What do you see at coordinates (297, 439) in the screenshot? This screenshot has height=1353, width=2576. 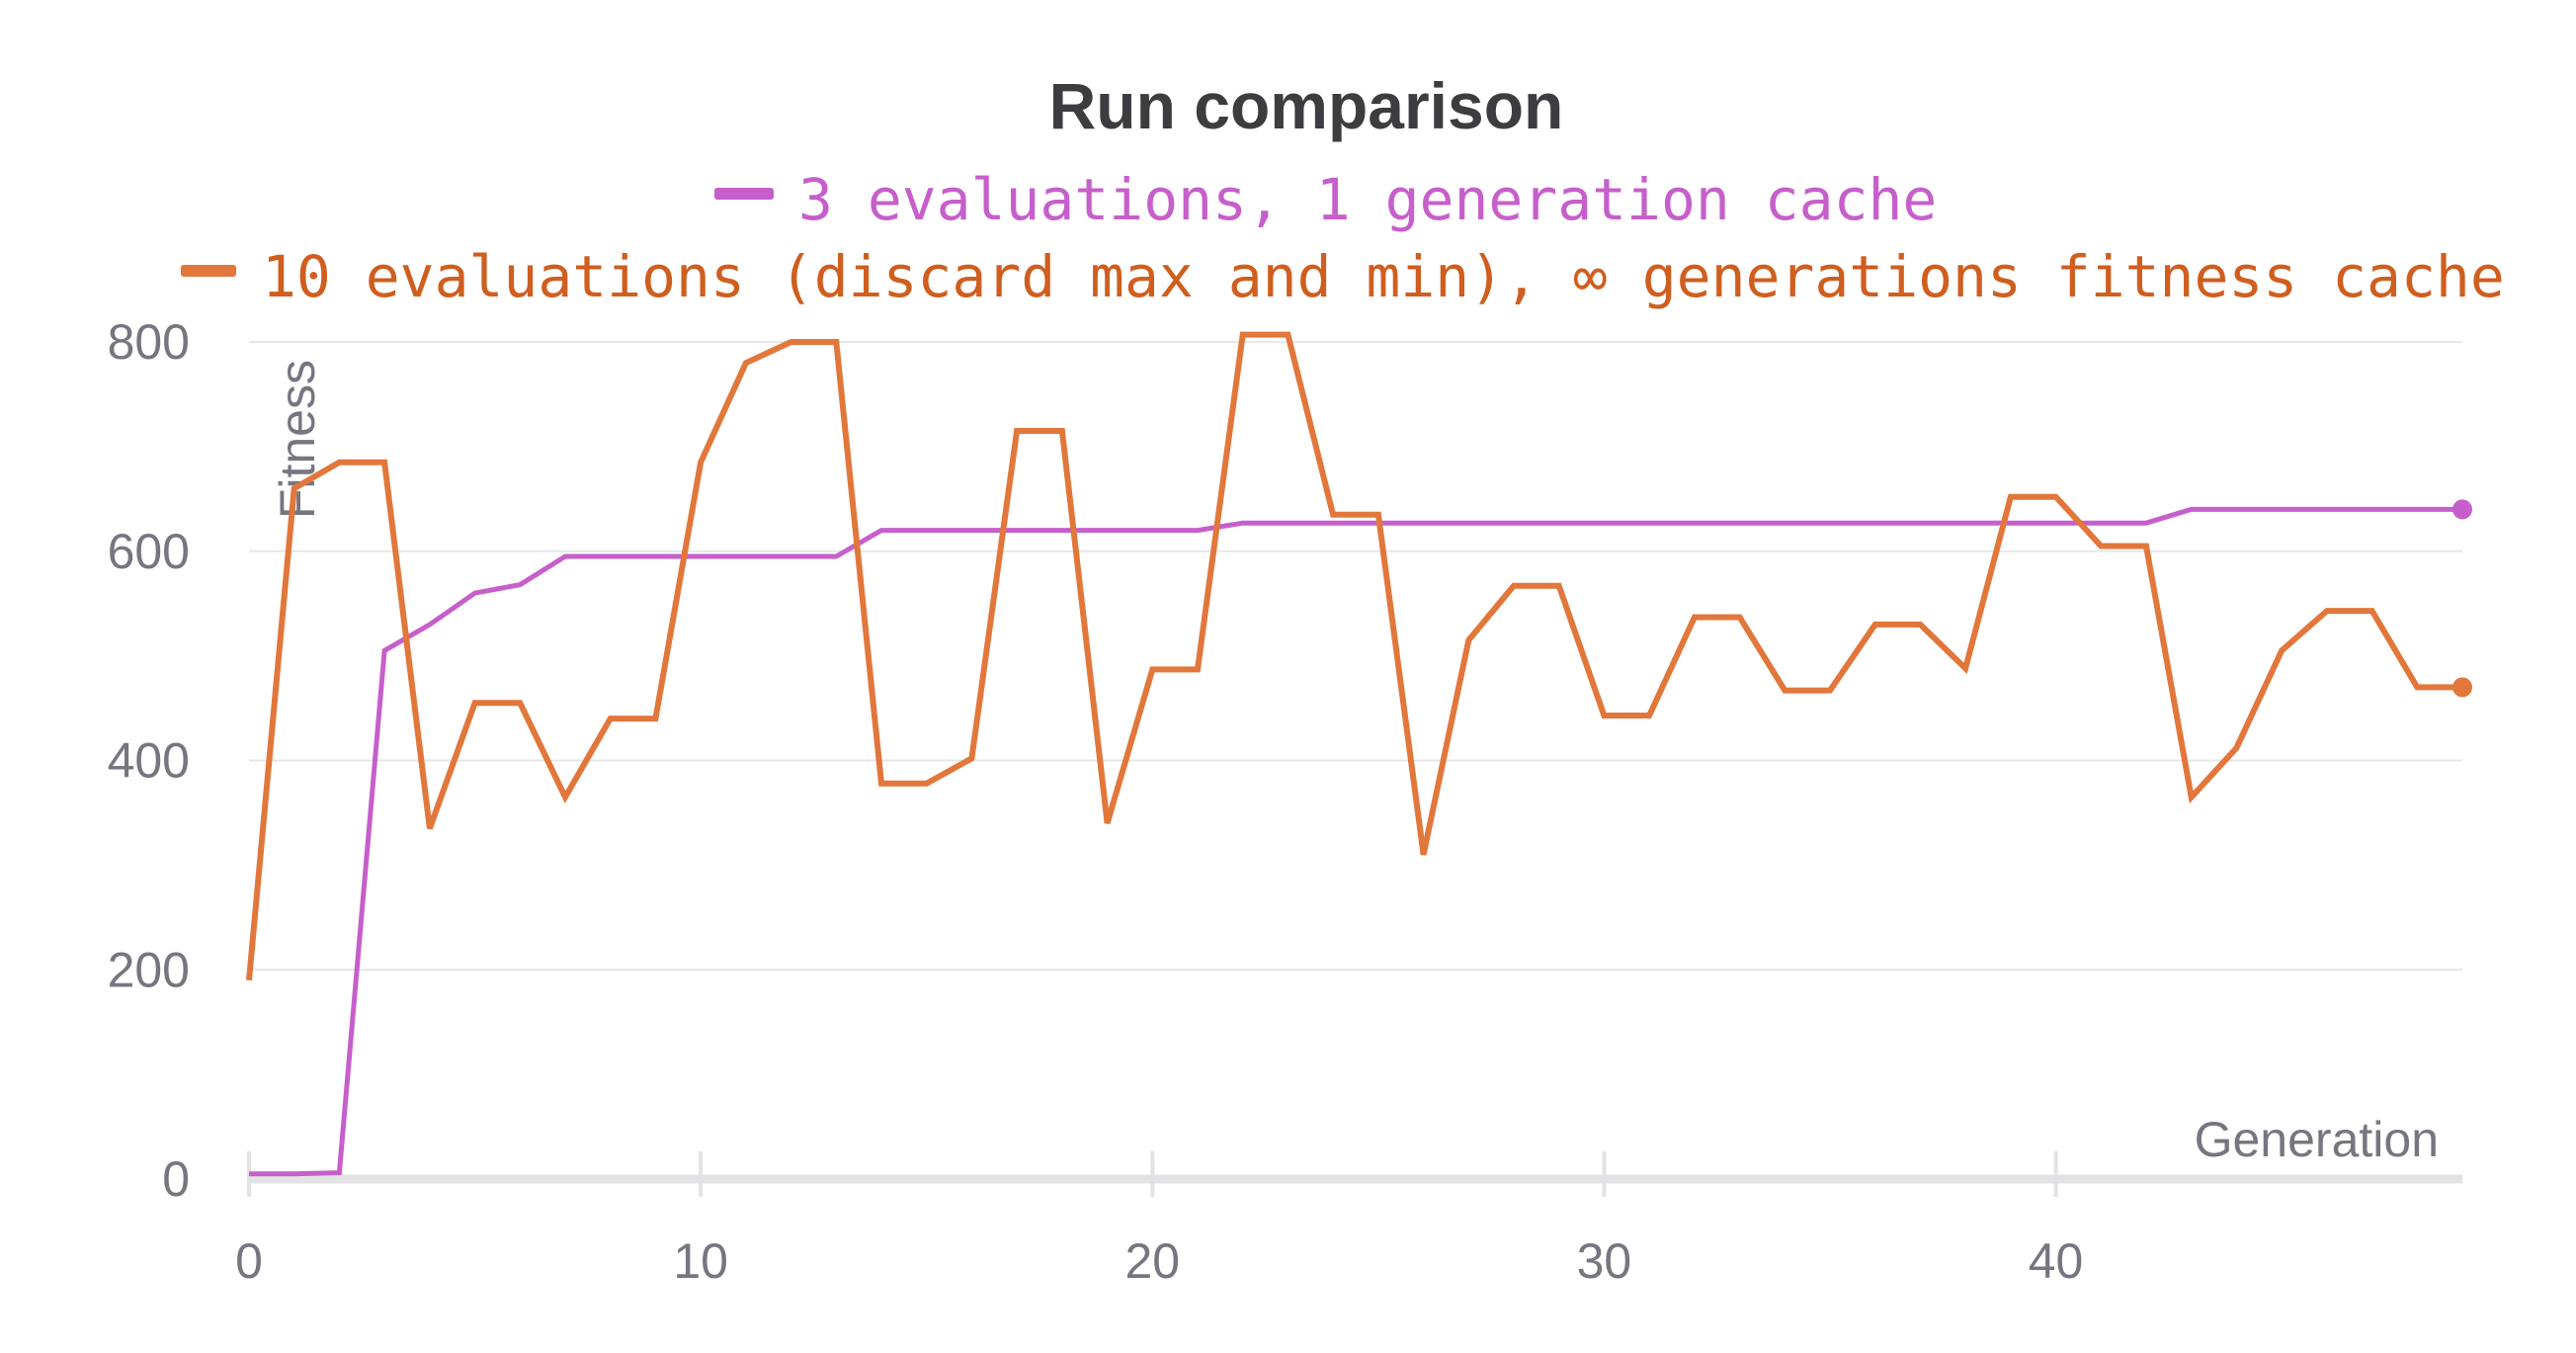 I see `y-axis-label: Fitness` at bounding box center [297, 439].